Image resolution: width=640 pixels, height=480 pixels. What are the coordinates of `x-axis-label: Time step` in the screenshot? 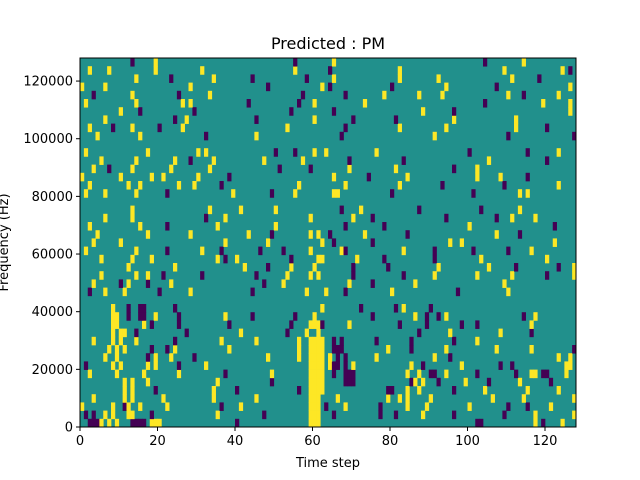 It's located at (327, 463).